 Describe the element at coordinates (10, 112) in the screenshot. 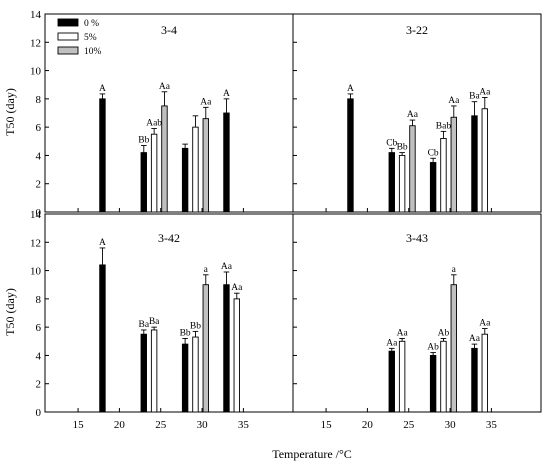

I see `y-axis-label-top: T50 (day)` at that location.